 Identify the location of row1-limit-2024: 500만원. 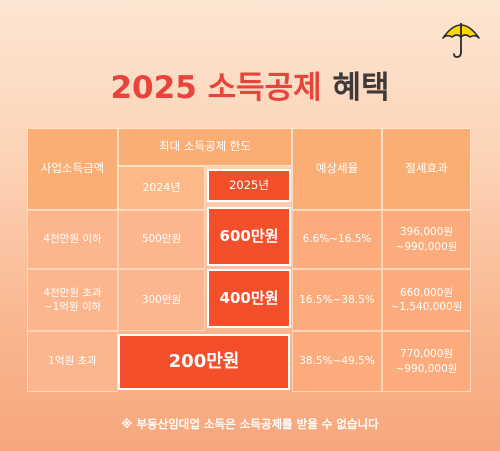
(161, 239).